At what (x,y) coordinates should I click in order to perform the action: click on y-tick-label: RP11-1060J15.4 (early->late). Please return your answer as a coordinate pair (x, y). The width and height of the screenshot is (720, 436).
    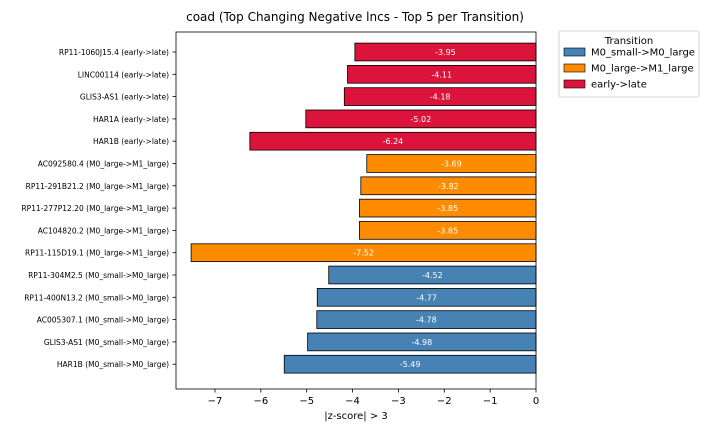
    Looking at the image, I should click on (114, 52).